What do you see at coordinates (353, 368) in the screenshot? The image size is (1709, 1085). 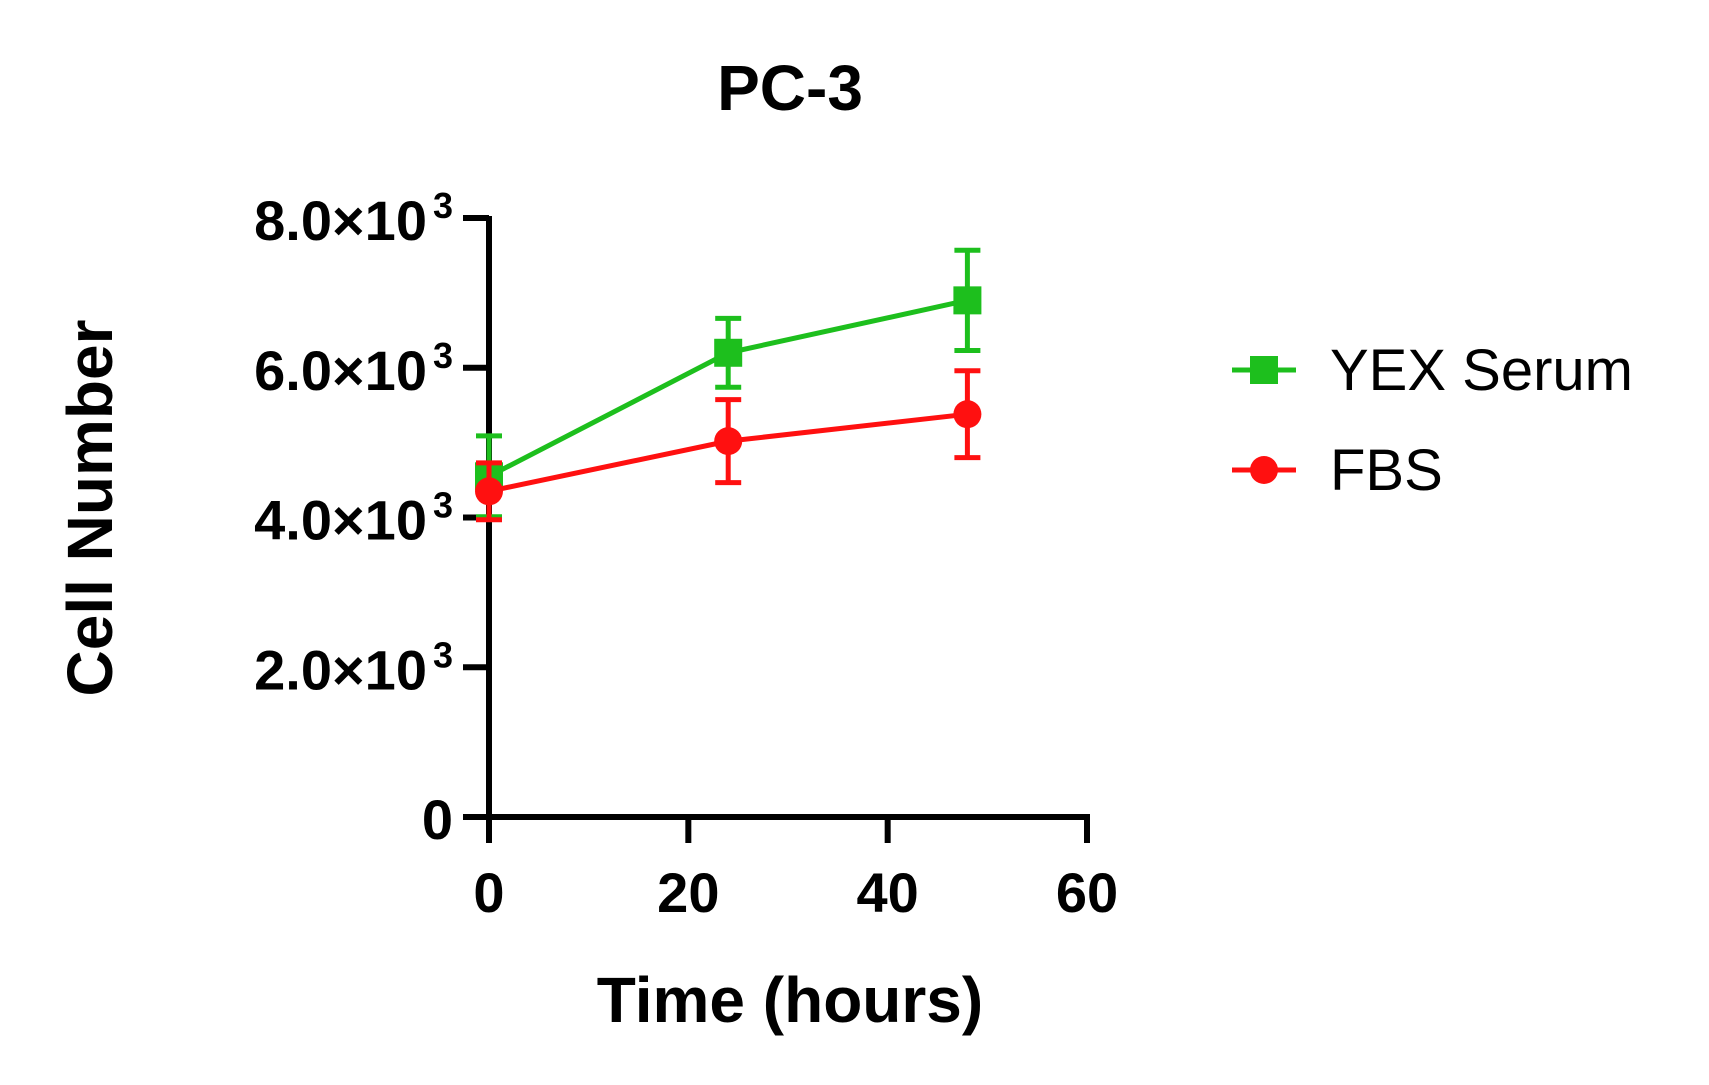 I see `y-tick-label: 6.0×10 3` at bounding box center [353, 368].